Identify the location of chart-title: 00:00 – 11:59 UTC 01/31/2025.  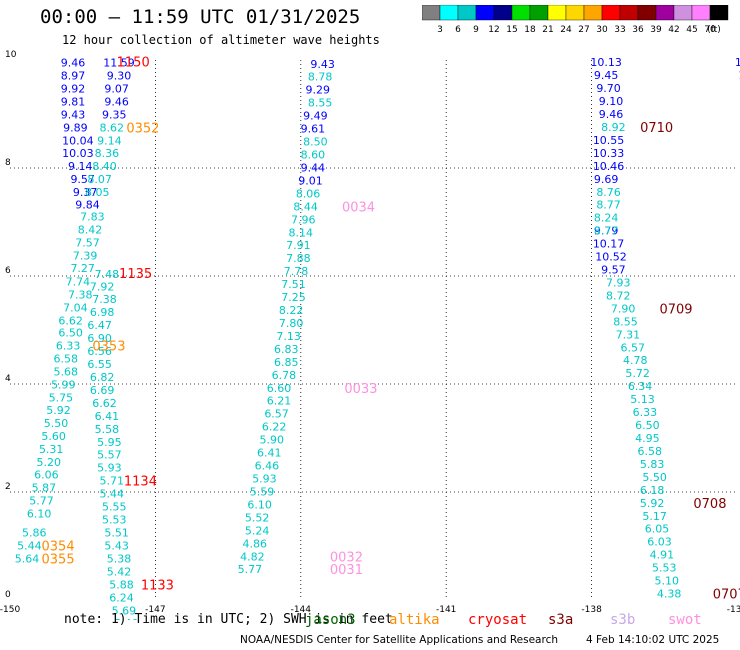
(200, 17).